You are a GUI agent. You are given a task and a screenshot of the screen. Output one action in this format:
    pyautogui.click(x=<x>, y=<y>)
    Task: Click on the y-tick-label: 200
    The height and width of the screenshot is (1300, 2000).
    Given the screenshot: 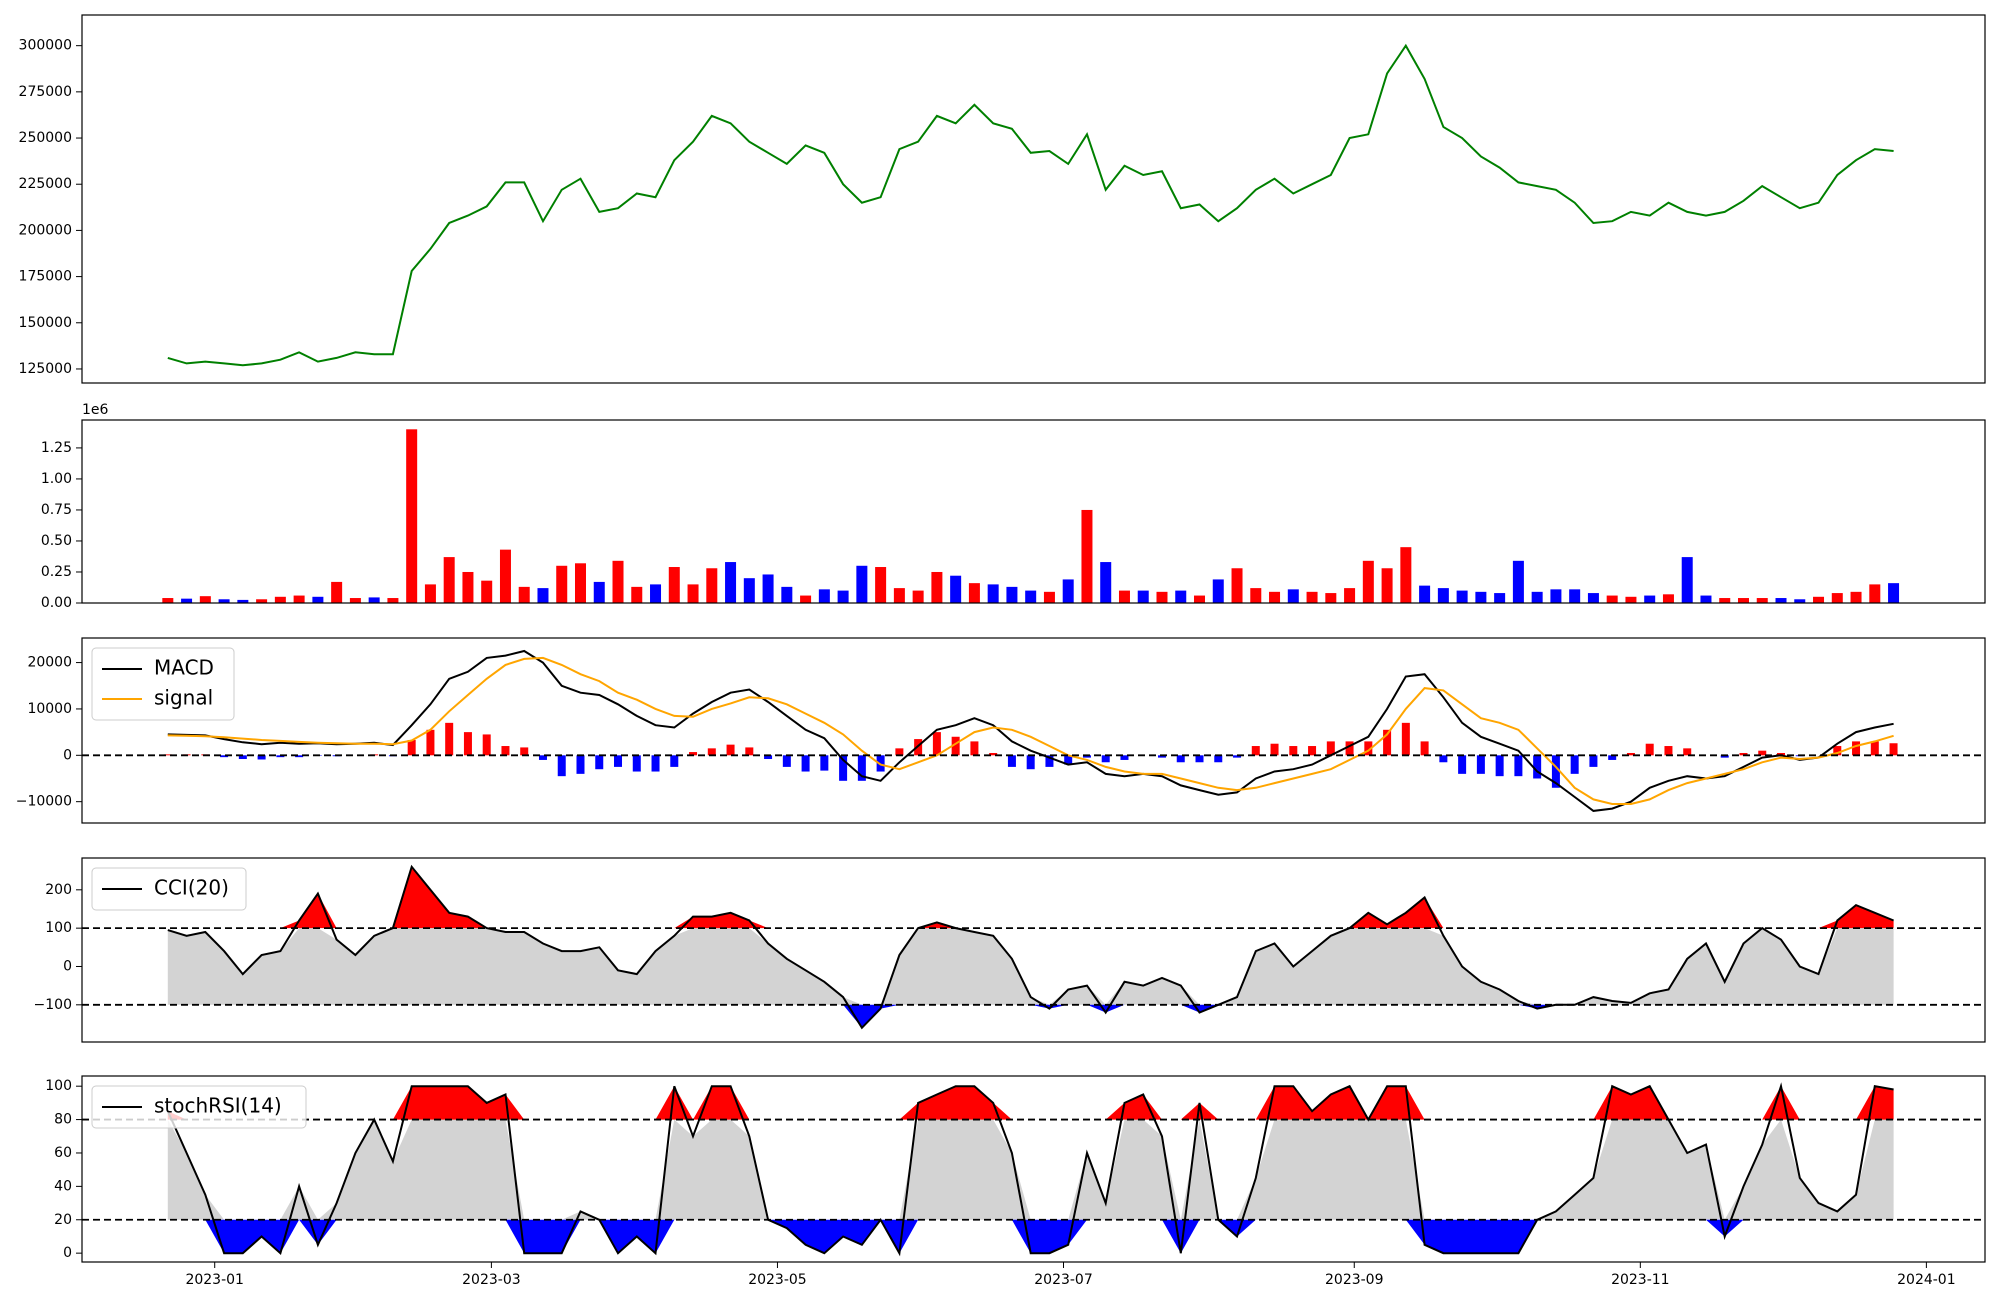 What is the action you would take?
    pyautogui.click(x=58, y=890)
    